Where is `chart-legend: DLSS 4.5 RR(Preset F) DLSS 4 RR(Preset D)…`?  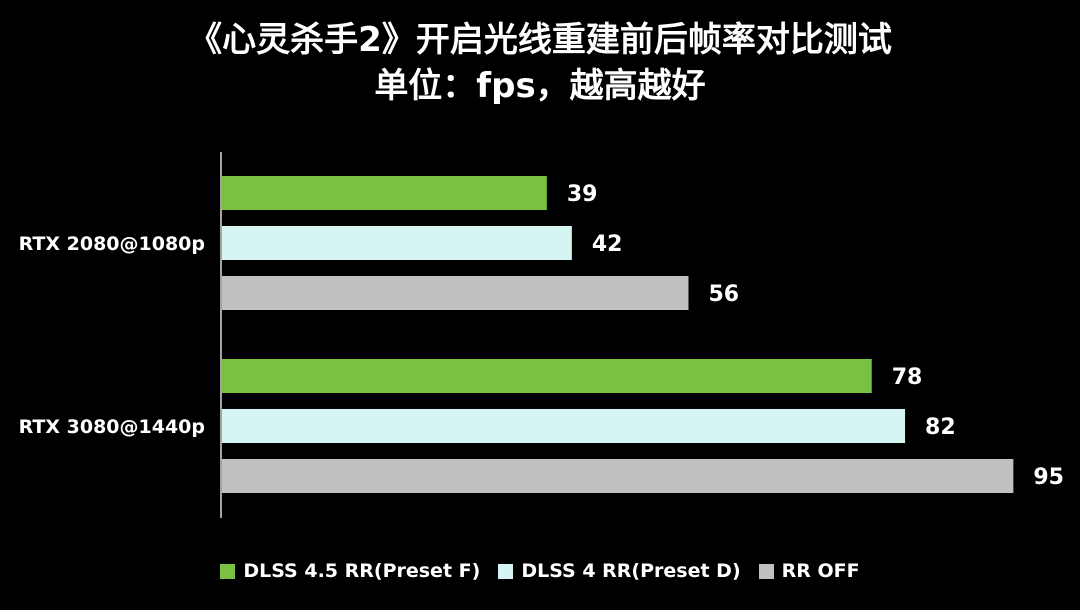
chart-legend: DLSS 4.5 RR(Preset F) DLSS 4 RR(Preset D)… is located at coordinates (540, 571).